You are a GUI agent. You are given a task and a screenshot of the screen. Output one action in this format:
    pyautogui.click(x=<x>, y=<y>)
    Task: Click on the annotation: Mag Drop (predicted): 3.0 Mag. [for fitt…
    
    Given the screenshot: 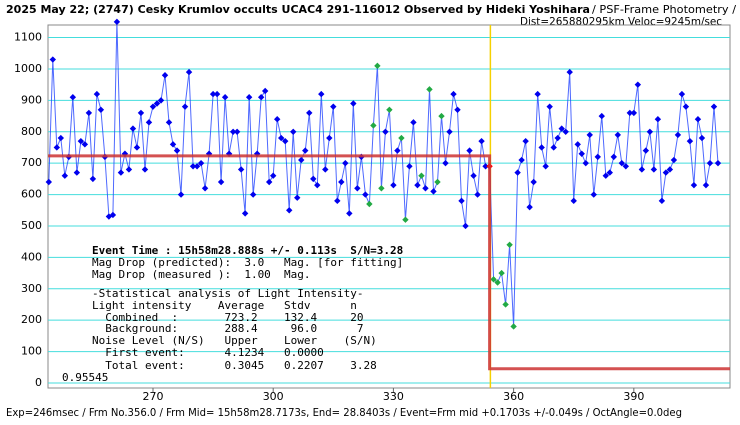 What is the action you would take?
    pyautogui.click(x=247, y=262)
    